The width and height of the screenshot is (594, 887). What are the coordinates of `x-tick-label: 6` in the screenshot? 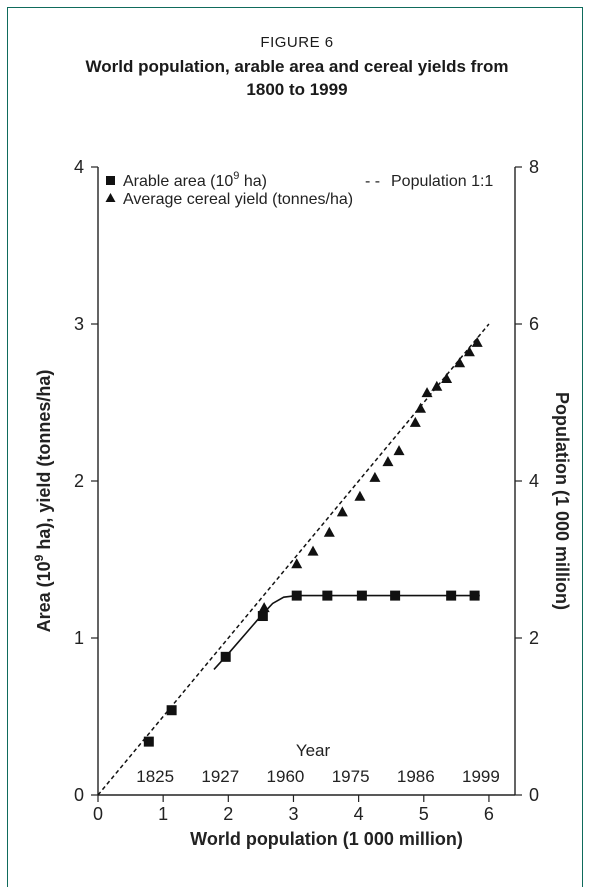 It's located at (489, 814).